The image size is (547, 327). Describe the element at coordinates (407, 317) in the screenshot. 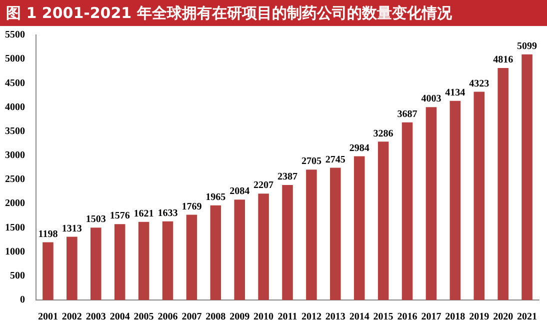

I see `x-tick-label: 2016` at that location.